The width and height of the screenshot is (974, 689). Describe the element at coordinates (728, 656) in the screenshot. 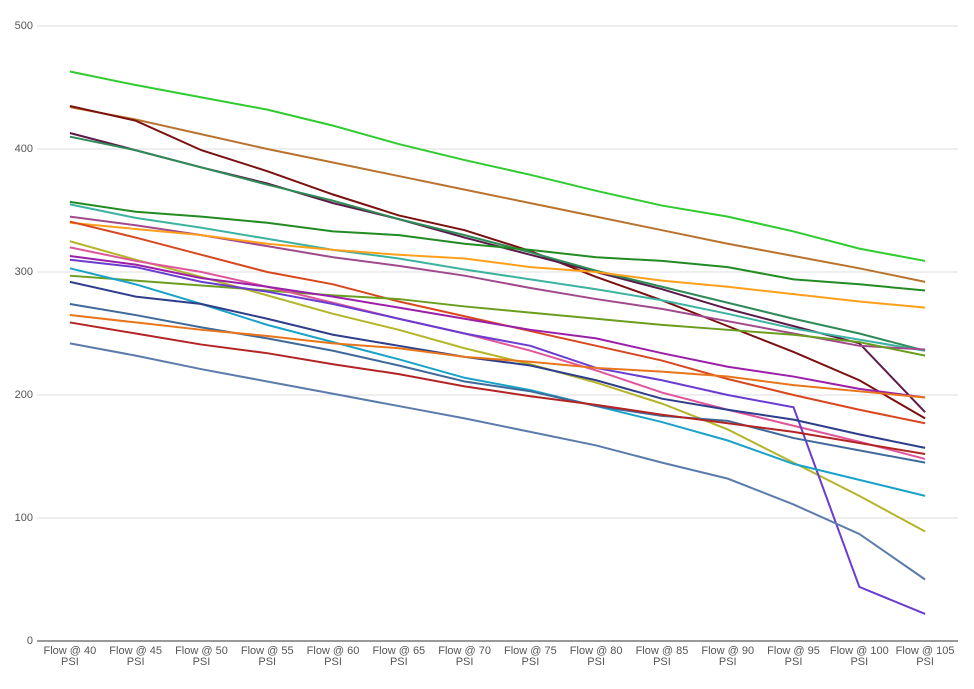

I see `x-tick-label: Flow @ 90 PSI` at that location.